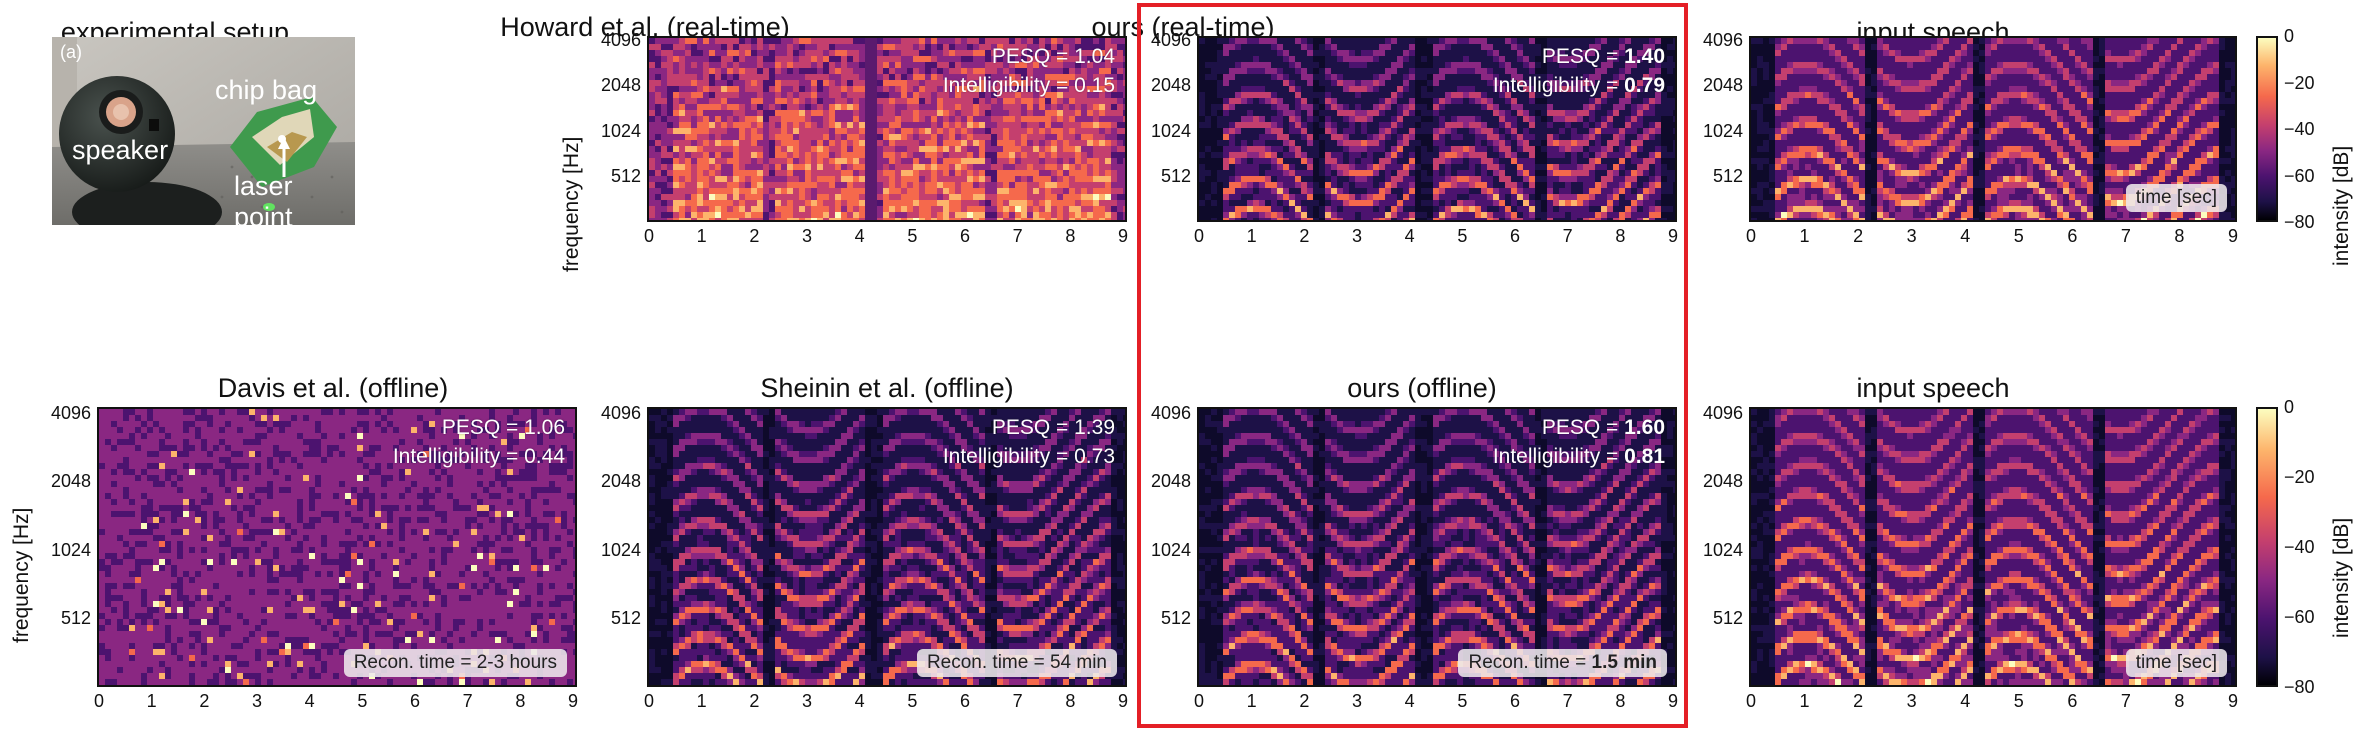  Describe the element at coordinates (1094, 456) in the screenshot. I see `sheinin-intelligibility: 0.73` at that location.